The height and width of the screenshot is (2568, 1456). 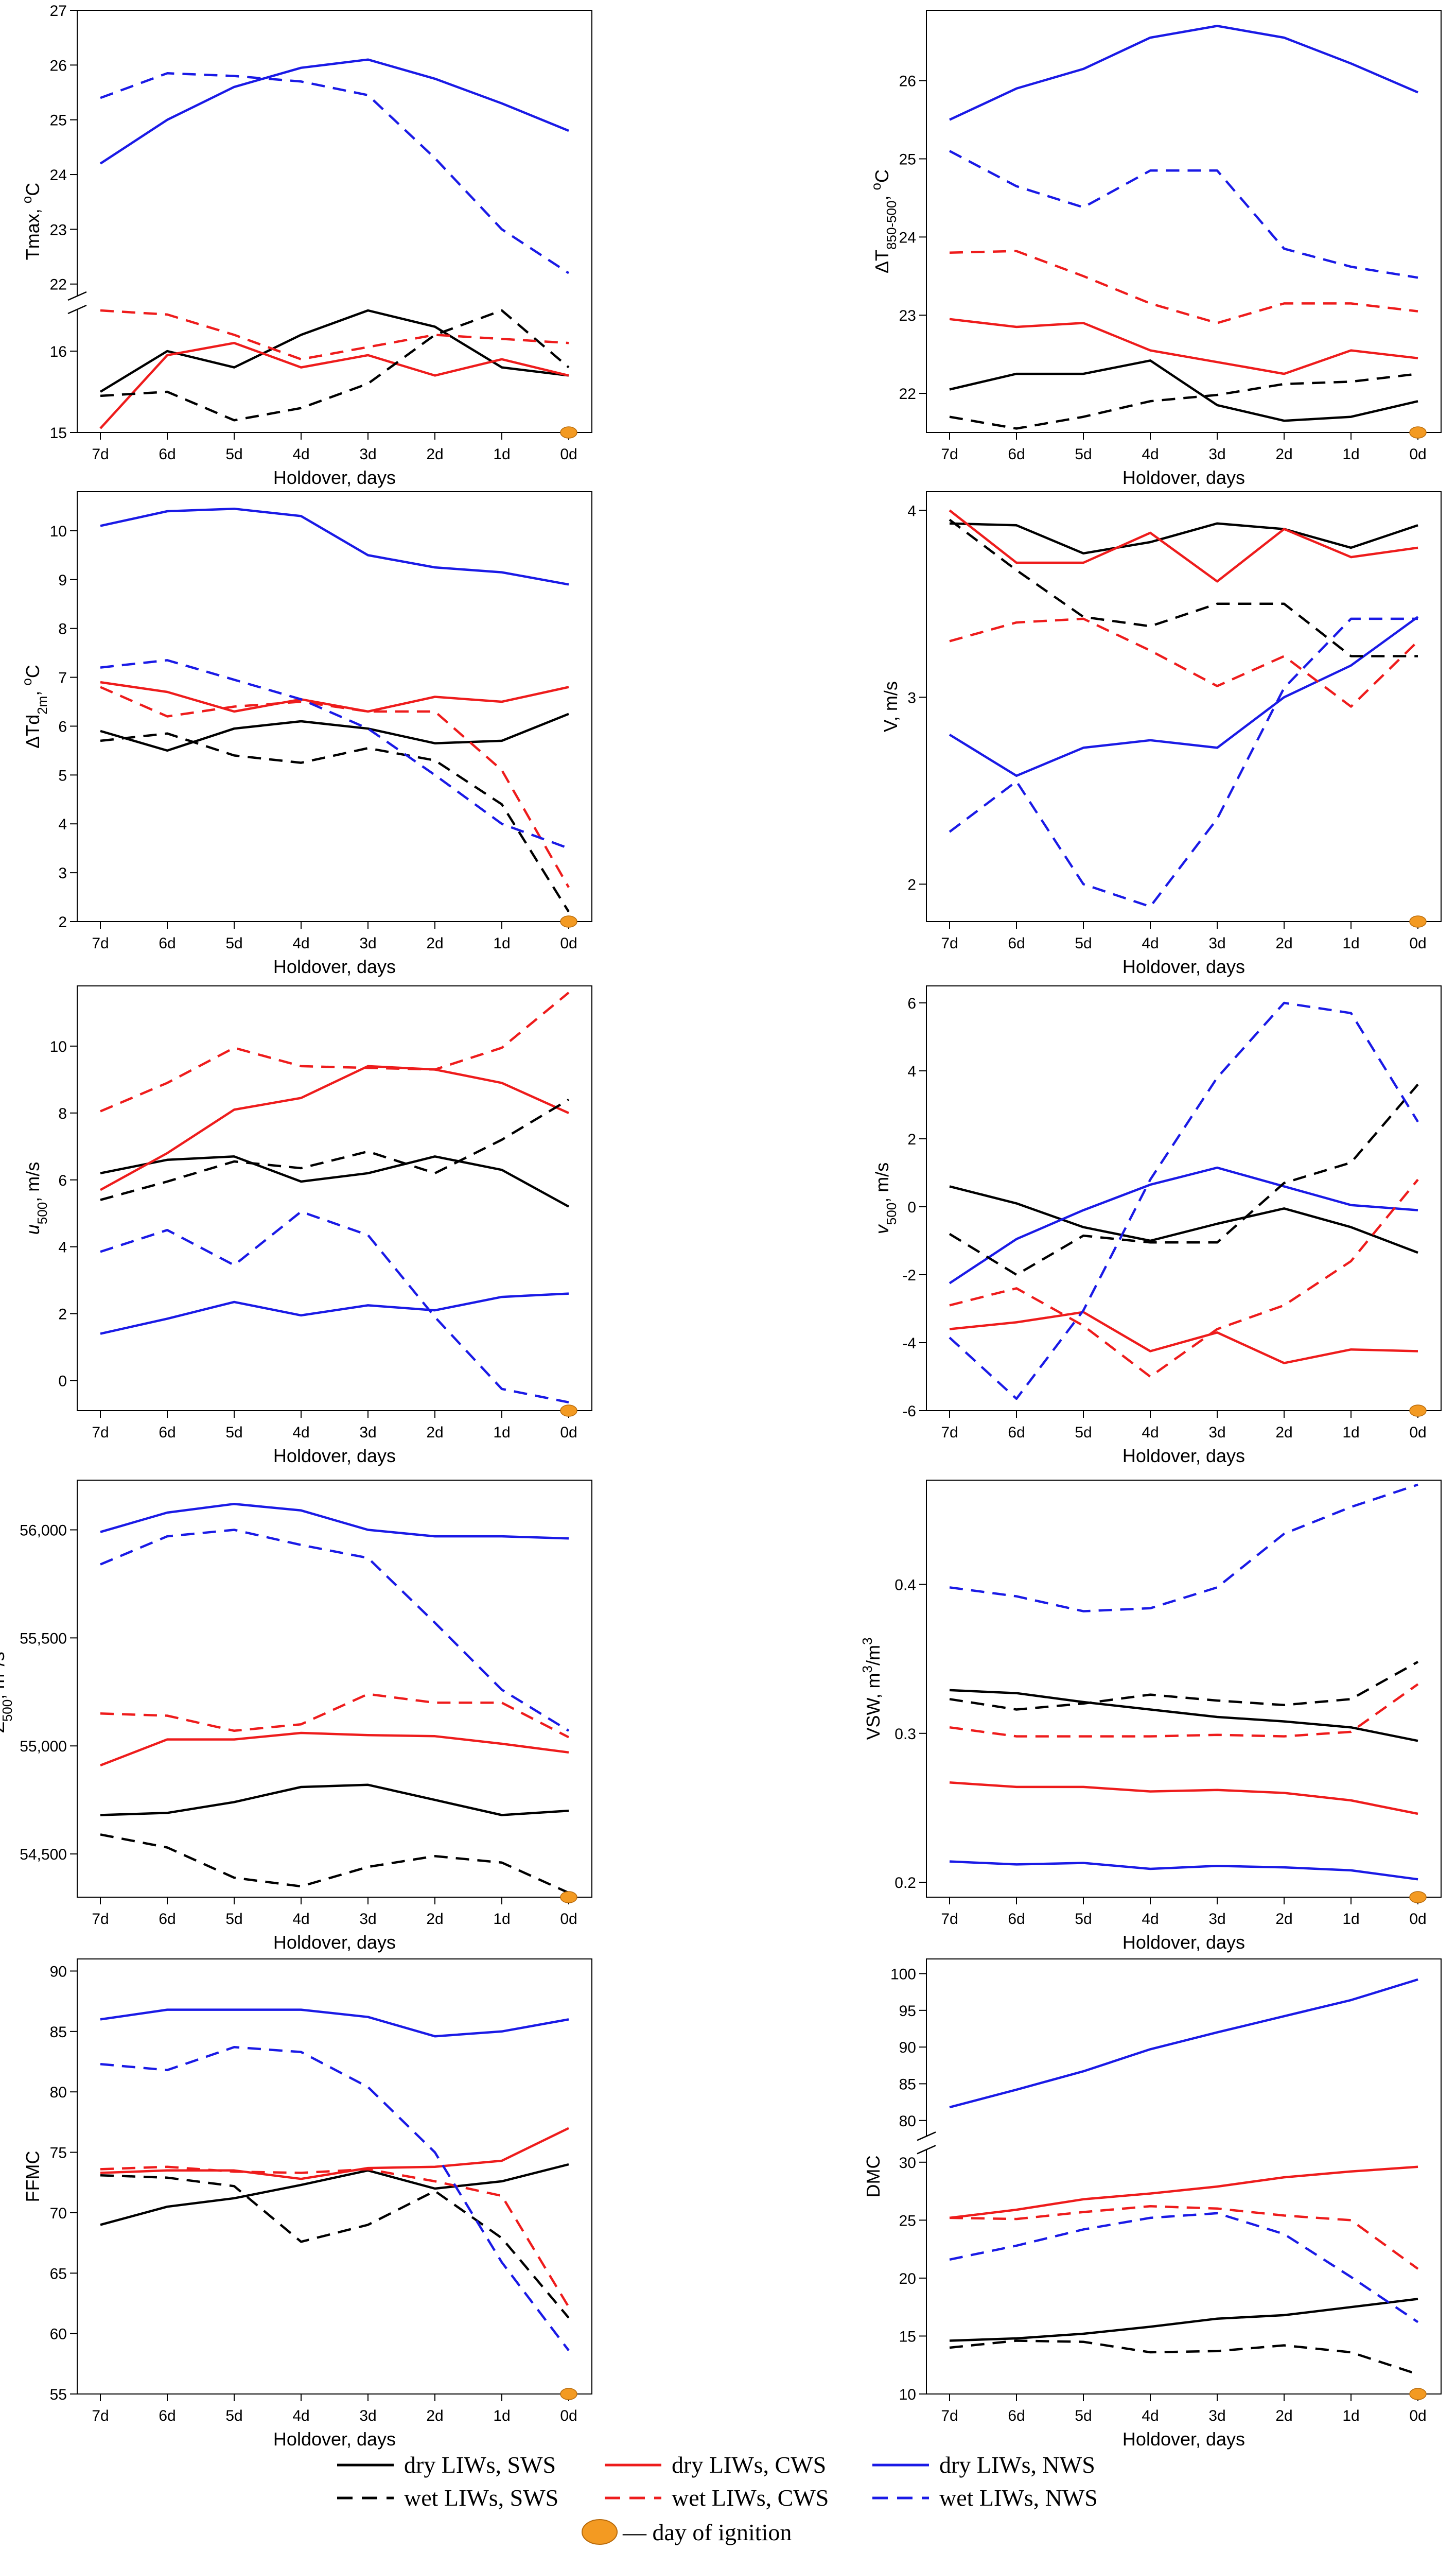 What do you see at coordinates (58, 2334) in the screenshot?
I see `y-tick-label: 60` at bounding box center [58, 2334].